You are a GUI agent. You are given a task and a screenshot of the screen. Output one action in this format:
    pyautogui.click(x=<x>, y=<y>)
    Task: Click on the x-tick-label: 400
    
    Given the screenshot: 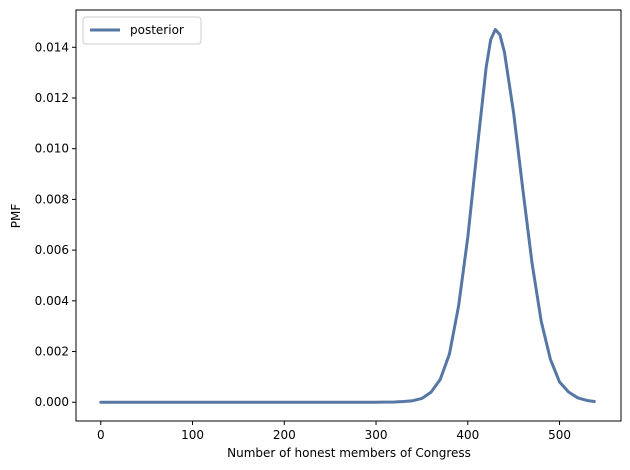 What is the action you would take?
    pyautogui.click(x=467, y=435)
    